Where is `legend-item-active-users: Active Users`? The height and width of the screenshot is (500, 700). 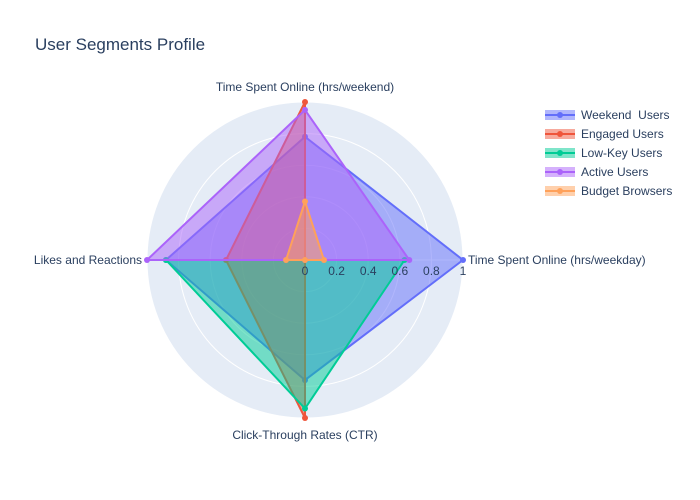 legend-item-active-users: Active Users is located at coordinates (596, 172).